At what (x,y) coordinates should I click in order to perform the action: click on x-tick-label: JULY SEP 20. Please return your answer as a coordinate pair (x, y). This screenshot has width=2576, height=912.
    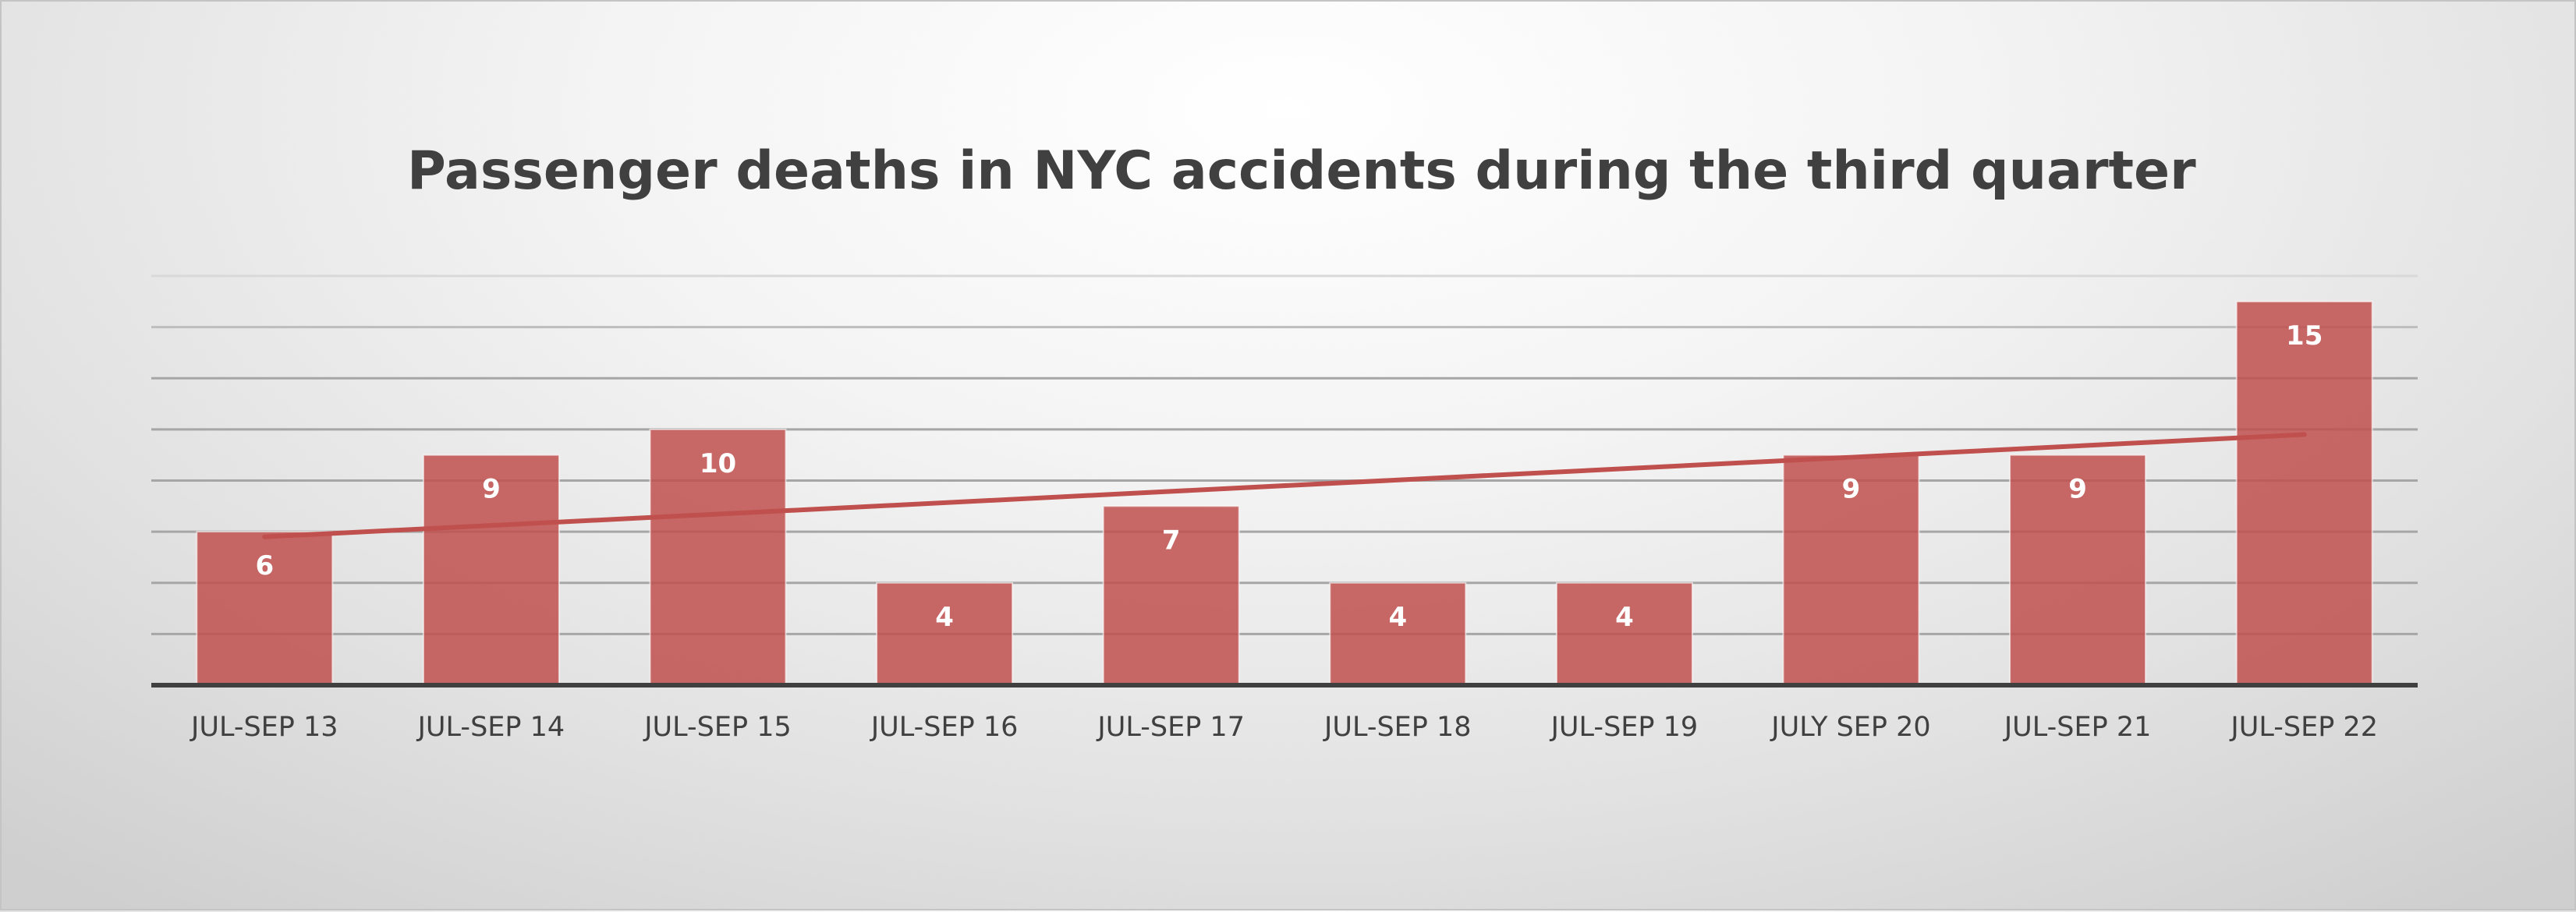
    Looking at the image, I should click on (1850, 727).